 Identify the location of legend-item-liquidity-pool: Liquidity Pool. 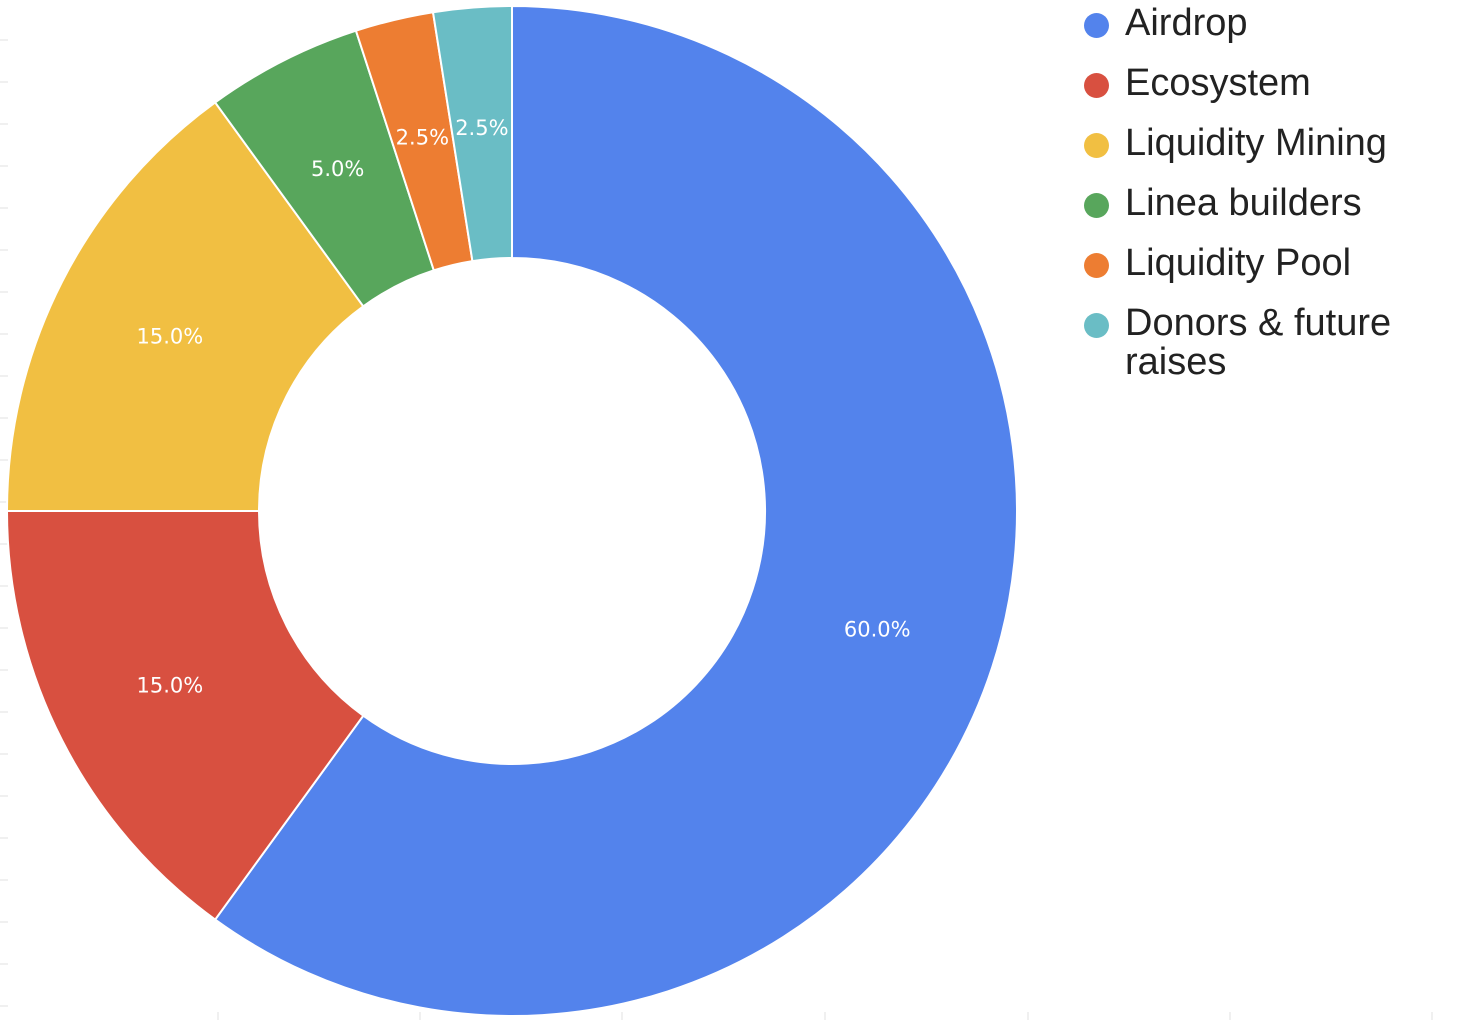
(1269, 263).